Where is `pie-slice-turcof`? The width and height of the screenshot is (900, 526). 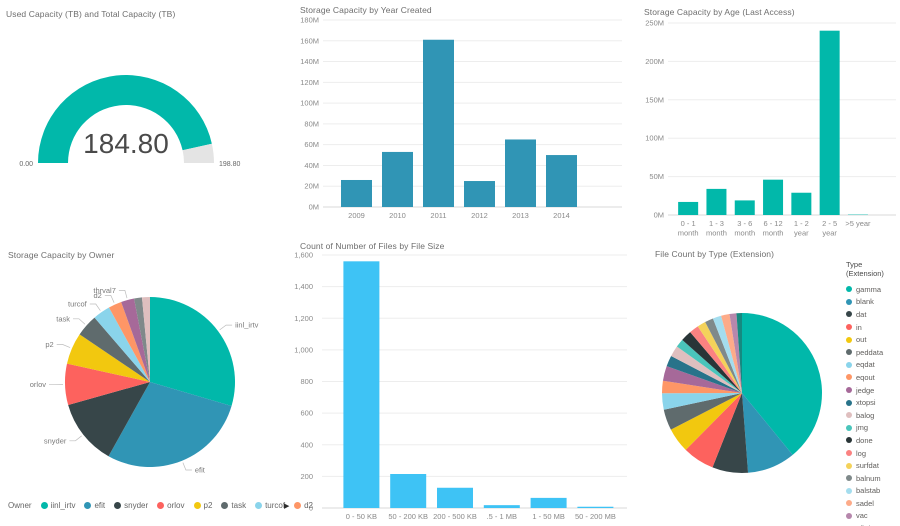 pie-slice-turcof is located at coordinates (122, 344).